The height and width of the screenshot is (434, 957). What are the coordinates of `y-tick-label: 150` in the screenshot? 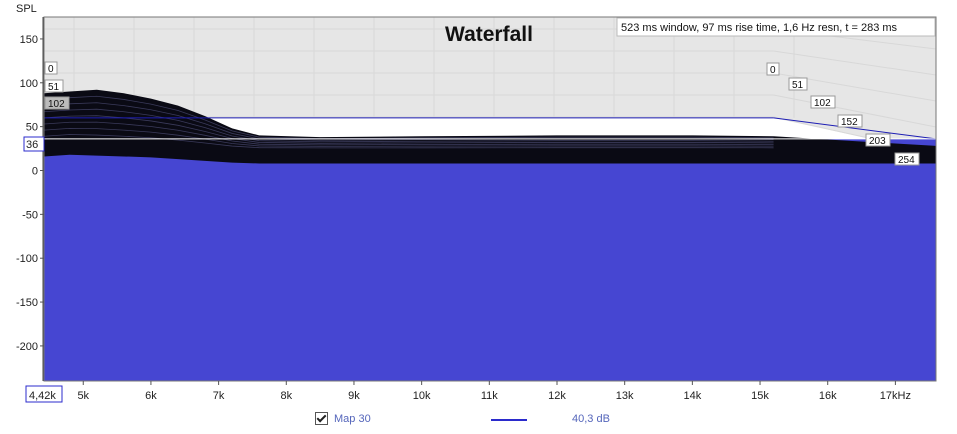 It's located at (29, 40).